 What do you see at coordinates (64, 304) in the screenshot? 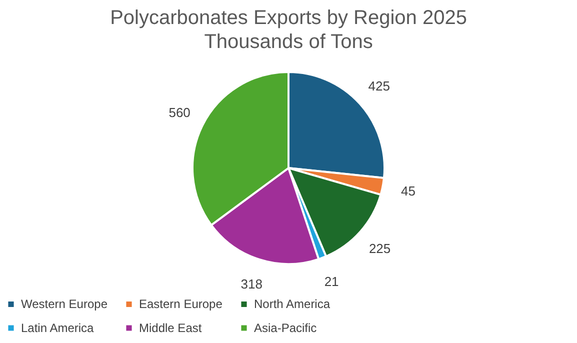
I see `legend-label: Western Europe` at bounding box center [64, 304].